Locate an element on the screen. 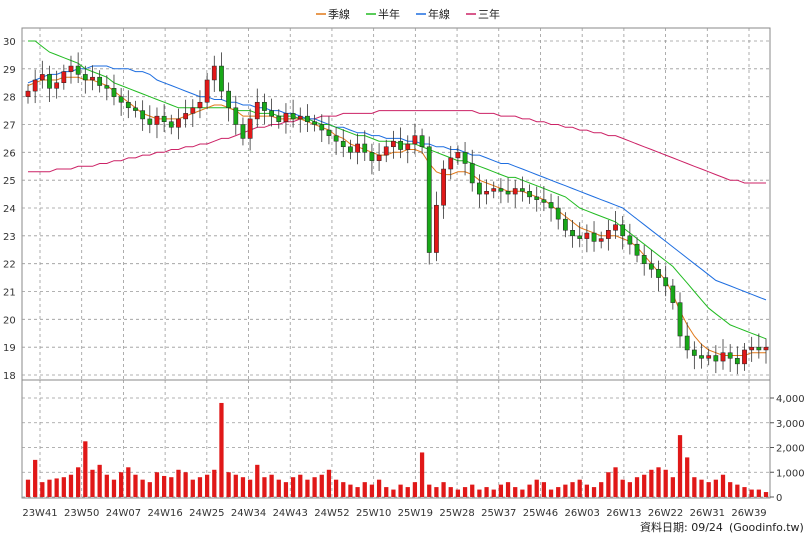  price-tick-label: 29 is located at coordinates (9, 70).